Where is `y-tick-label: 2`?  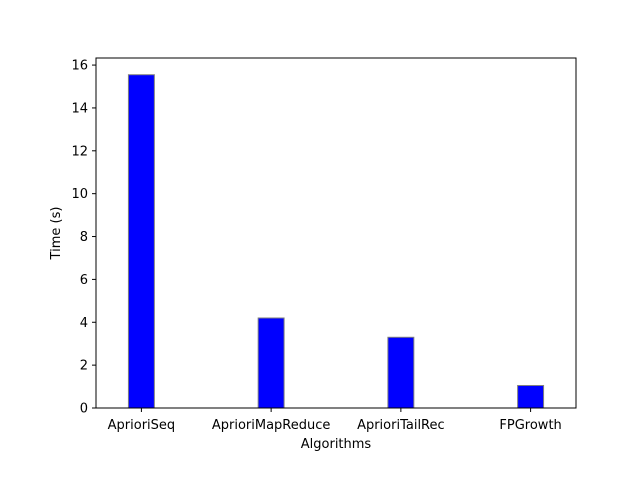 y-tick-label: 2 is located at coordinates (84, 366).